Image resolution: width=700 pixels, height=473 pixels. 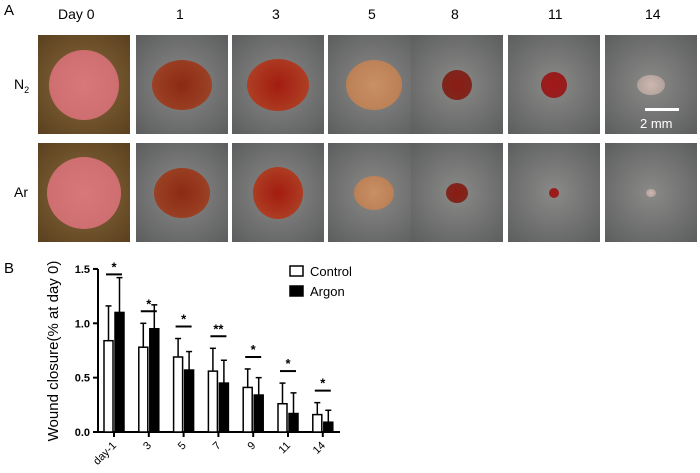 I want to click on scale-bar, so click(x=662, y=109).